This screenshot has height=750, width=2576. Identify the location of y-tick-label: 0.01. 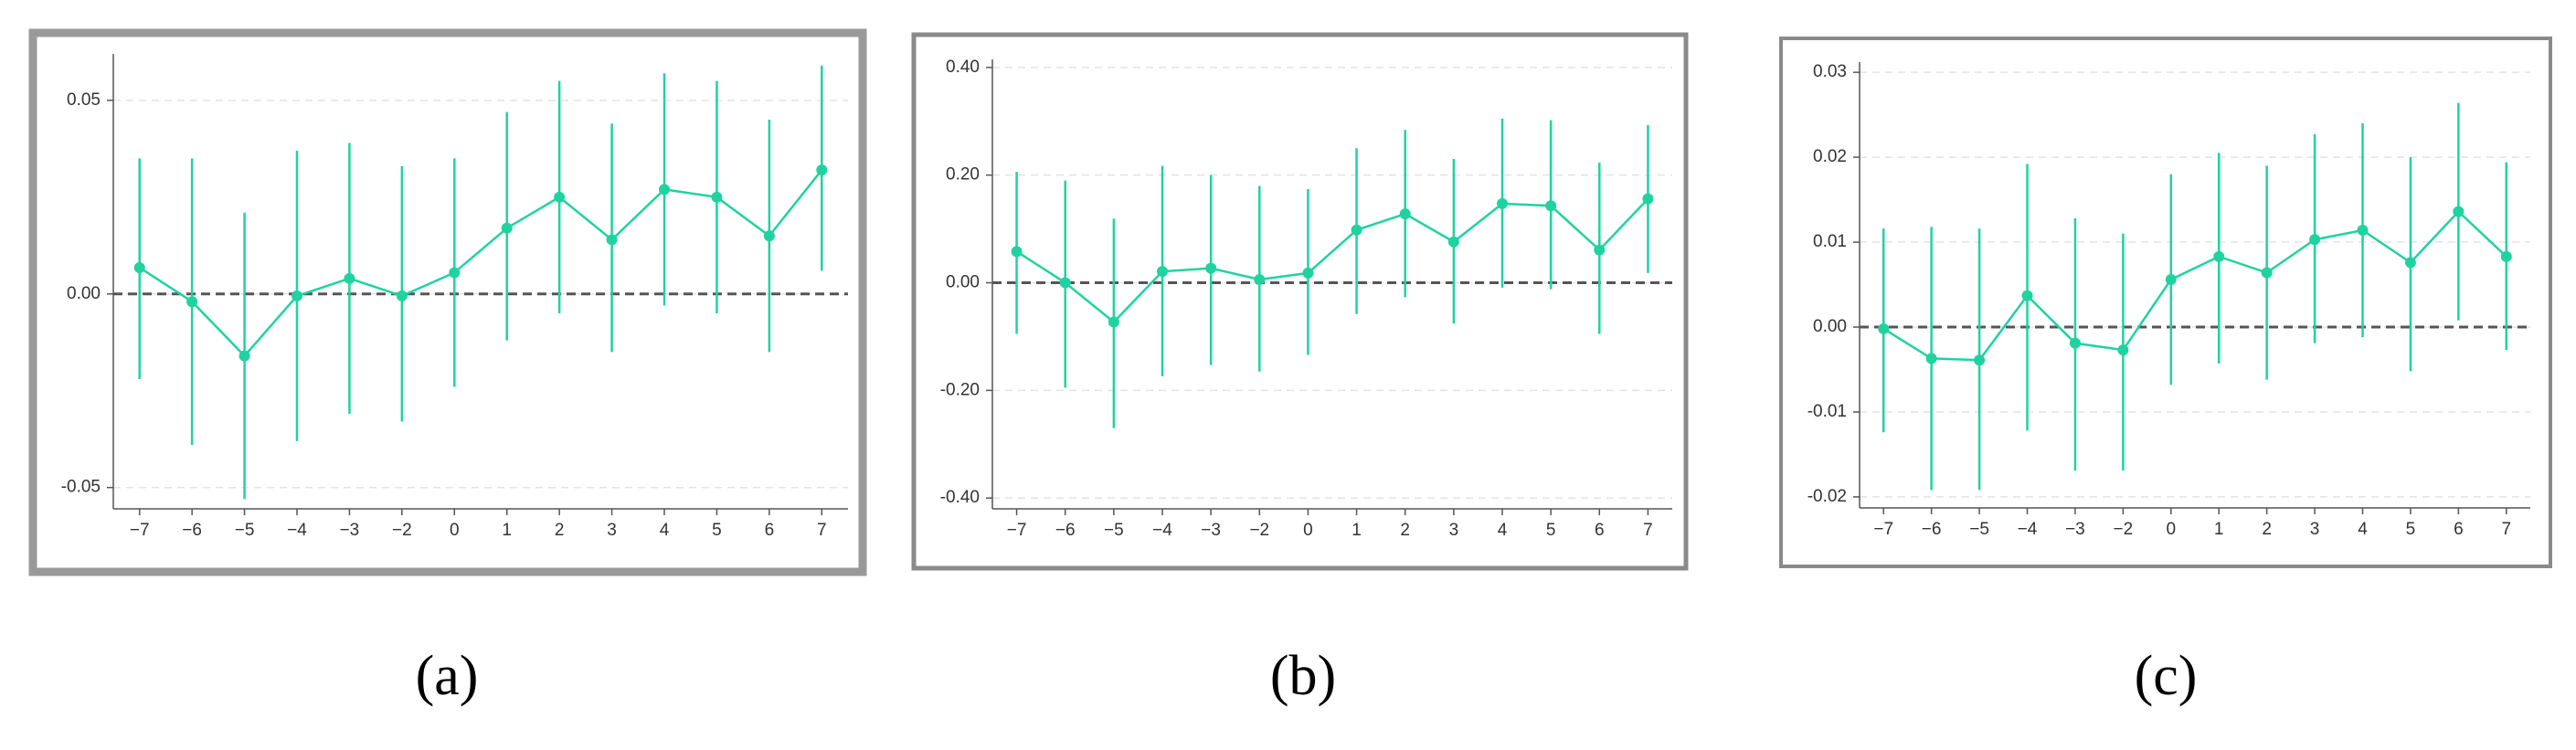
(1830, 241).